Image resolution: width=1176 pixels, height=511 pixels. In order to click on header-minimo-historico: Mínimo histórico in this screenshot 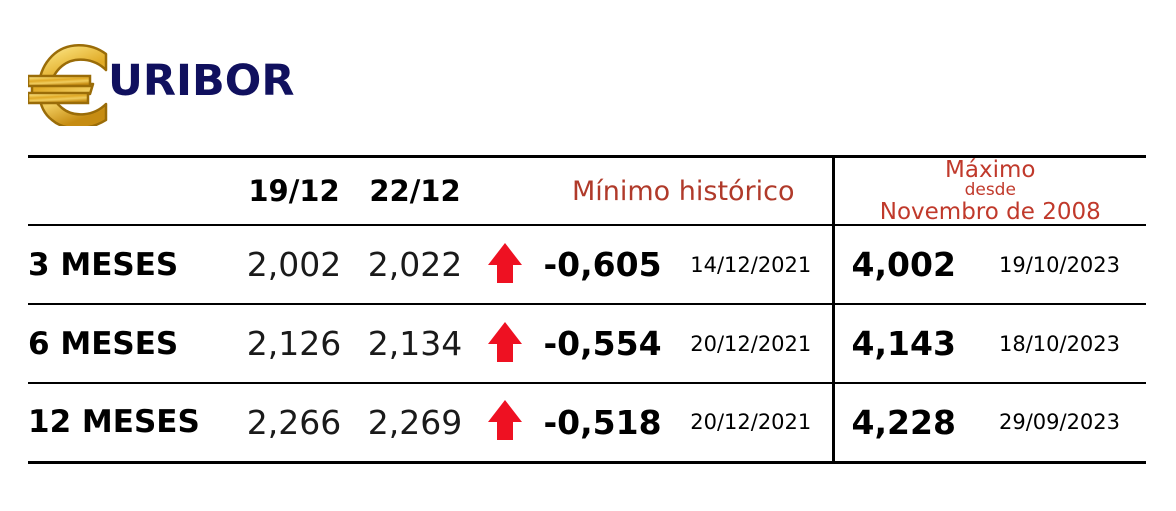, I will do `click(683, 191)`.